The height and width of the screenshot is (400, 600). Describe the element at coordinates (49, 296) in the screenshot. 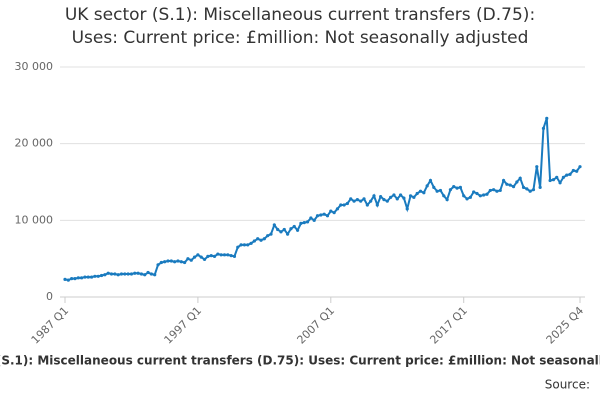

I see `y-tick-label: 0` at that location.